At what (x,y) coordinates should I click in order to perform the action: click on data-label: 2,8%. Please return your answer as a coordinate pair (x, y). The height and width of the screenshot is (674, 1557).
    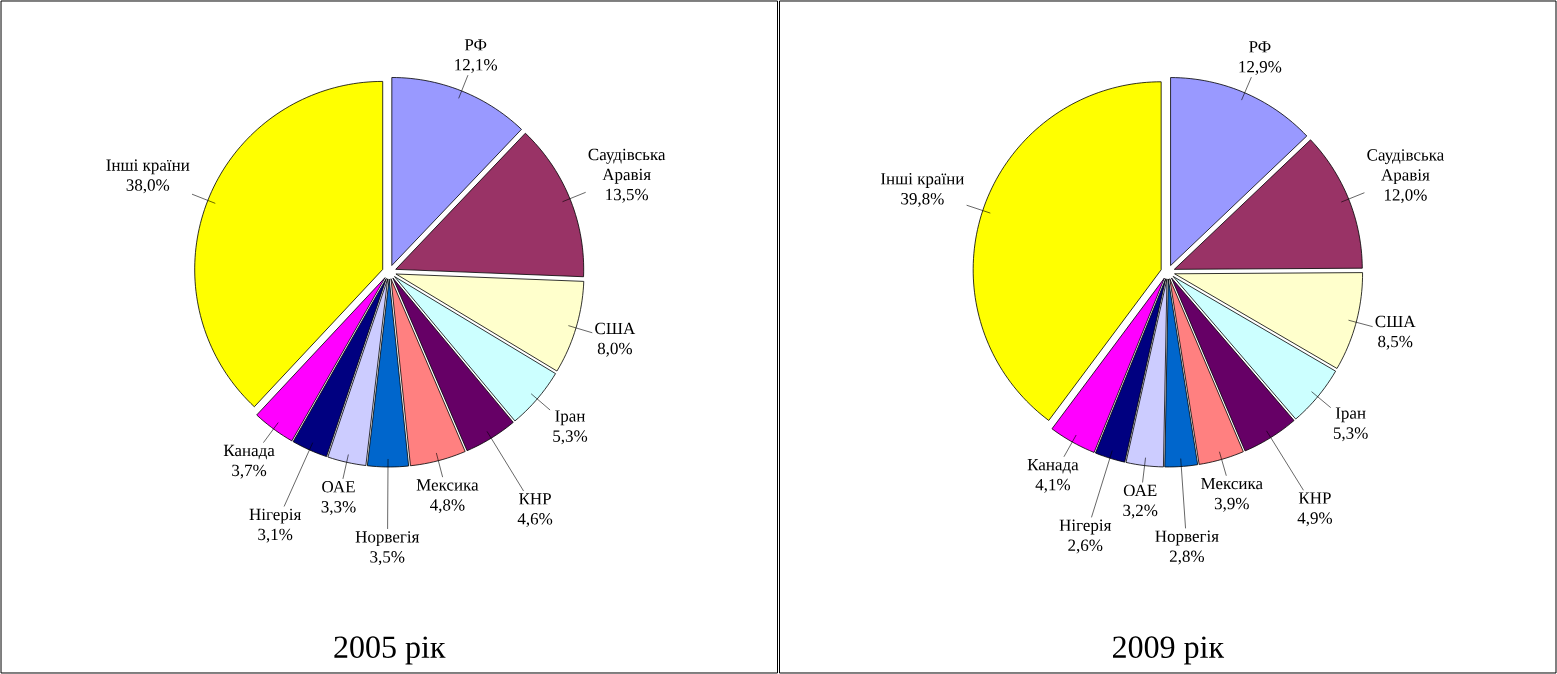
    Looking at the image, I should click on (1187, 557).